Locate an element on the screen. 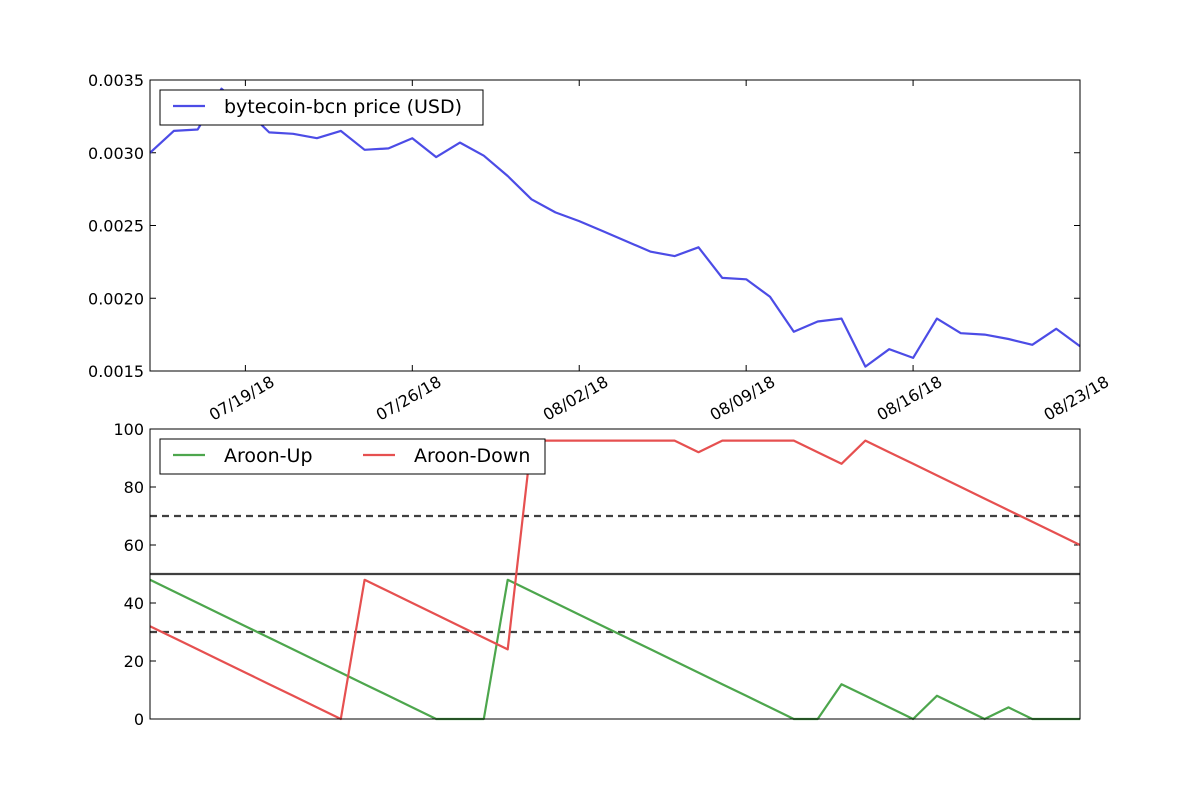 This screenshot has height=800, width=1200. aroon-legend-box is located at coordinates (352, 456).